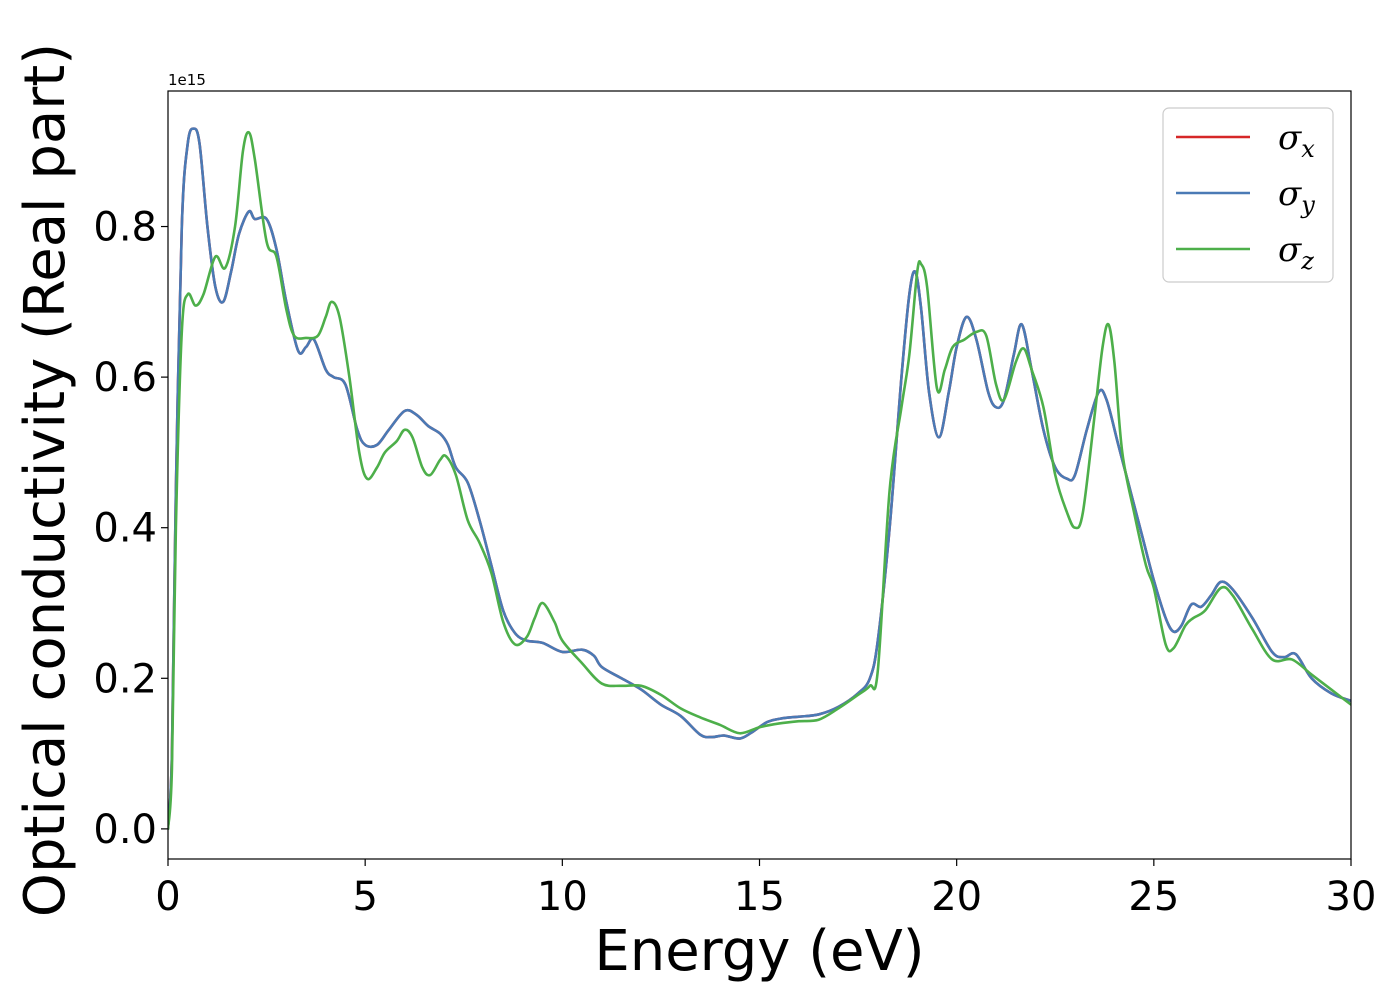 This screenshot has height=1000, width=1400. I want to click on legend-box, so click(1248, 195).